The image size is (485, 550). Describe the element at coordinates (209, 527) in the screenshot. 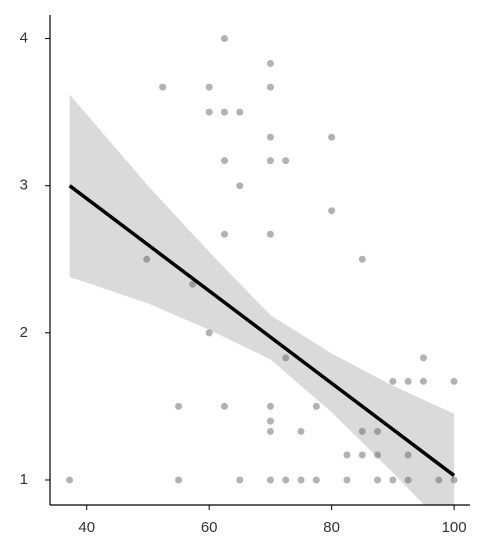

I see `x-tick-label: 60` at that location.